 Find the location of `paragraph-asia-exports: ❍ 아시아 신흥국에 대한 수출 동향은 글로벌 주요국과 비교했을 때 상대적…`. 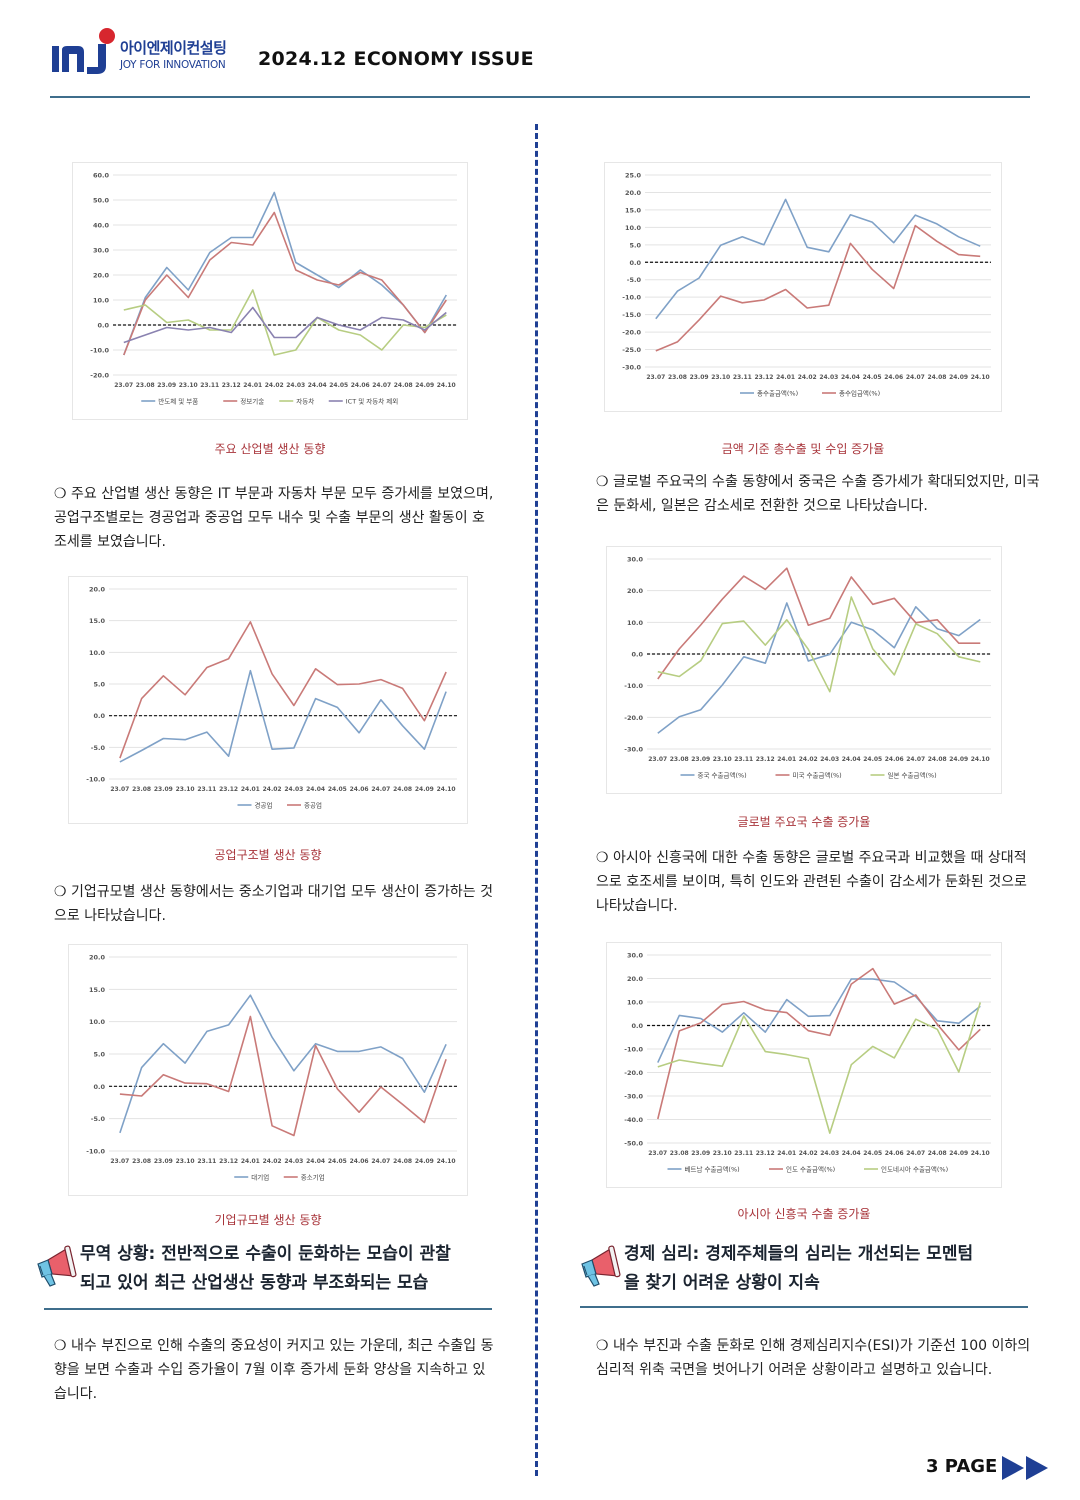

paragraph-asia-exports: ❍ 아시아 신흥국에 대한 수출 동향은 글로벌 주요국과 비교했을 때 상대적… is located at coordinates (811, 882).